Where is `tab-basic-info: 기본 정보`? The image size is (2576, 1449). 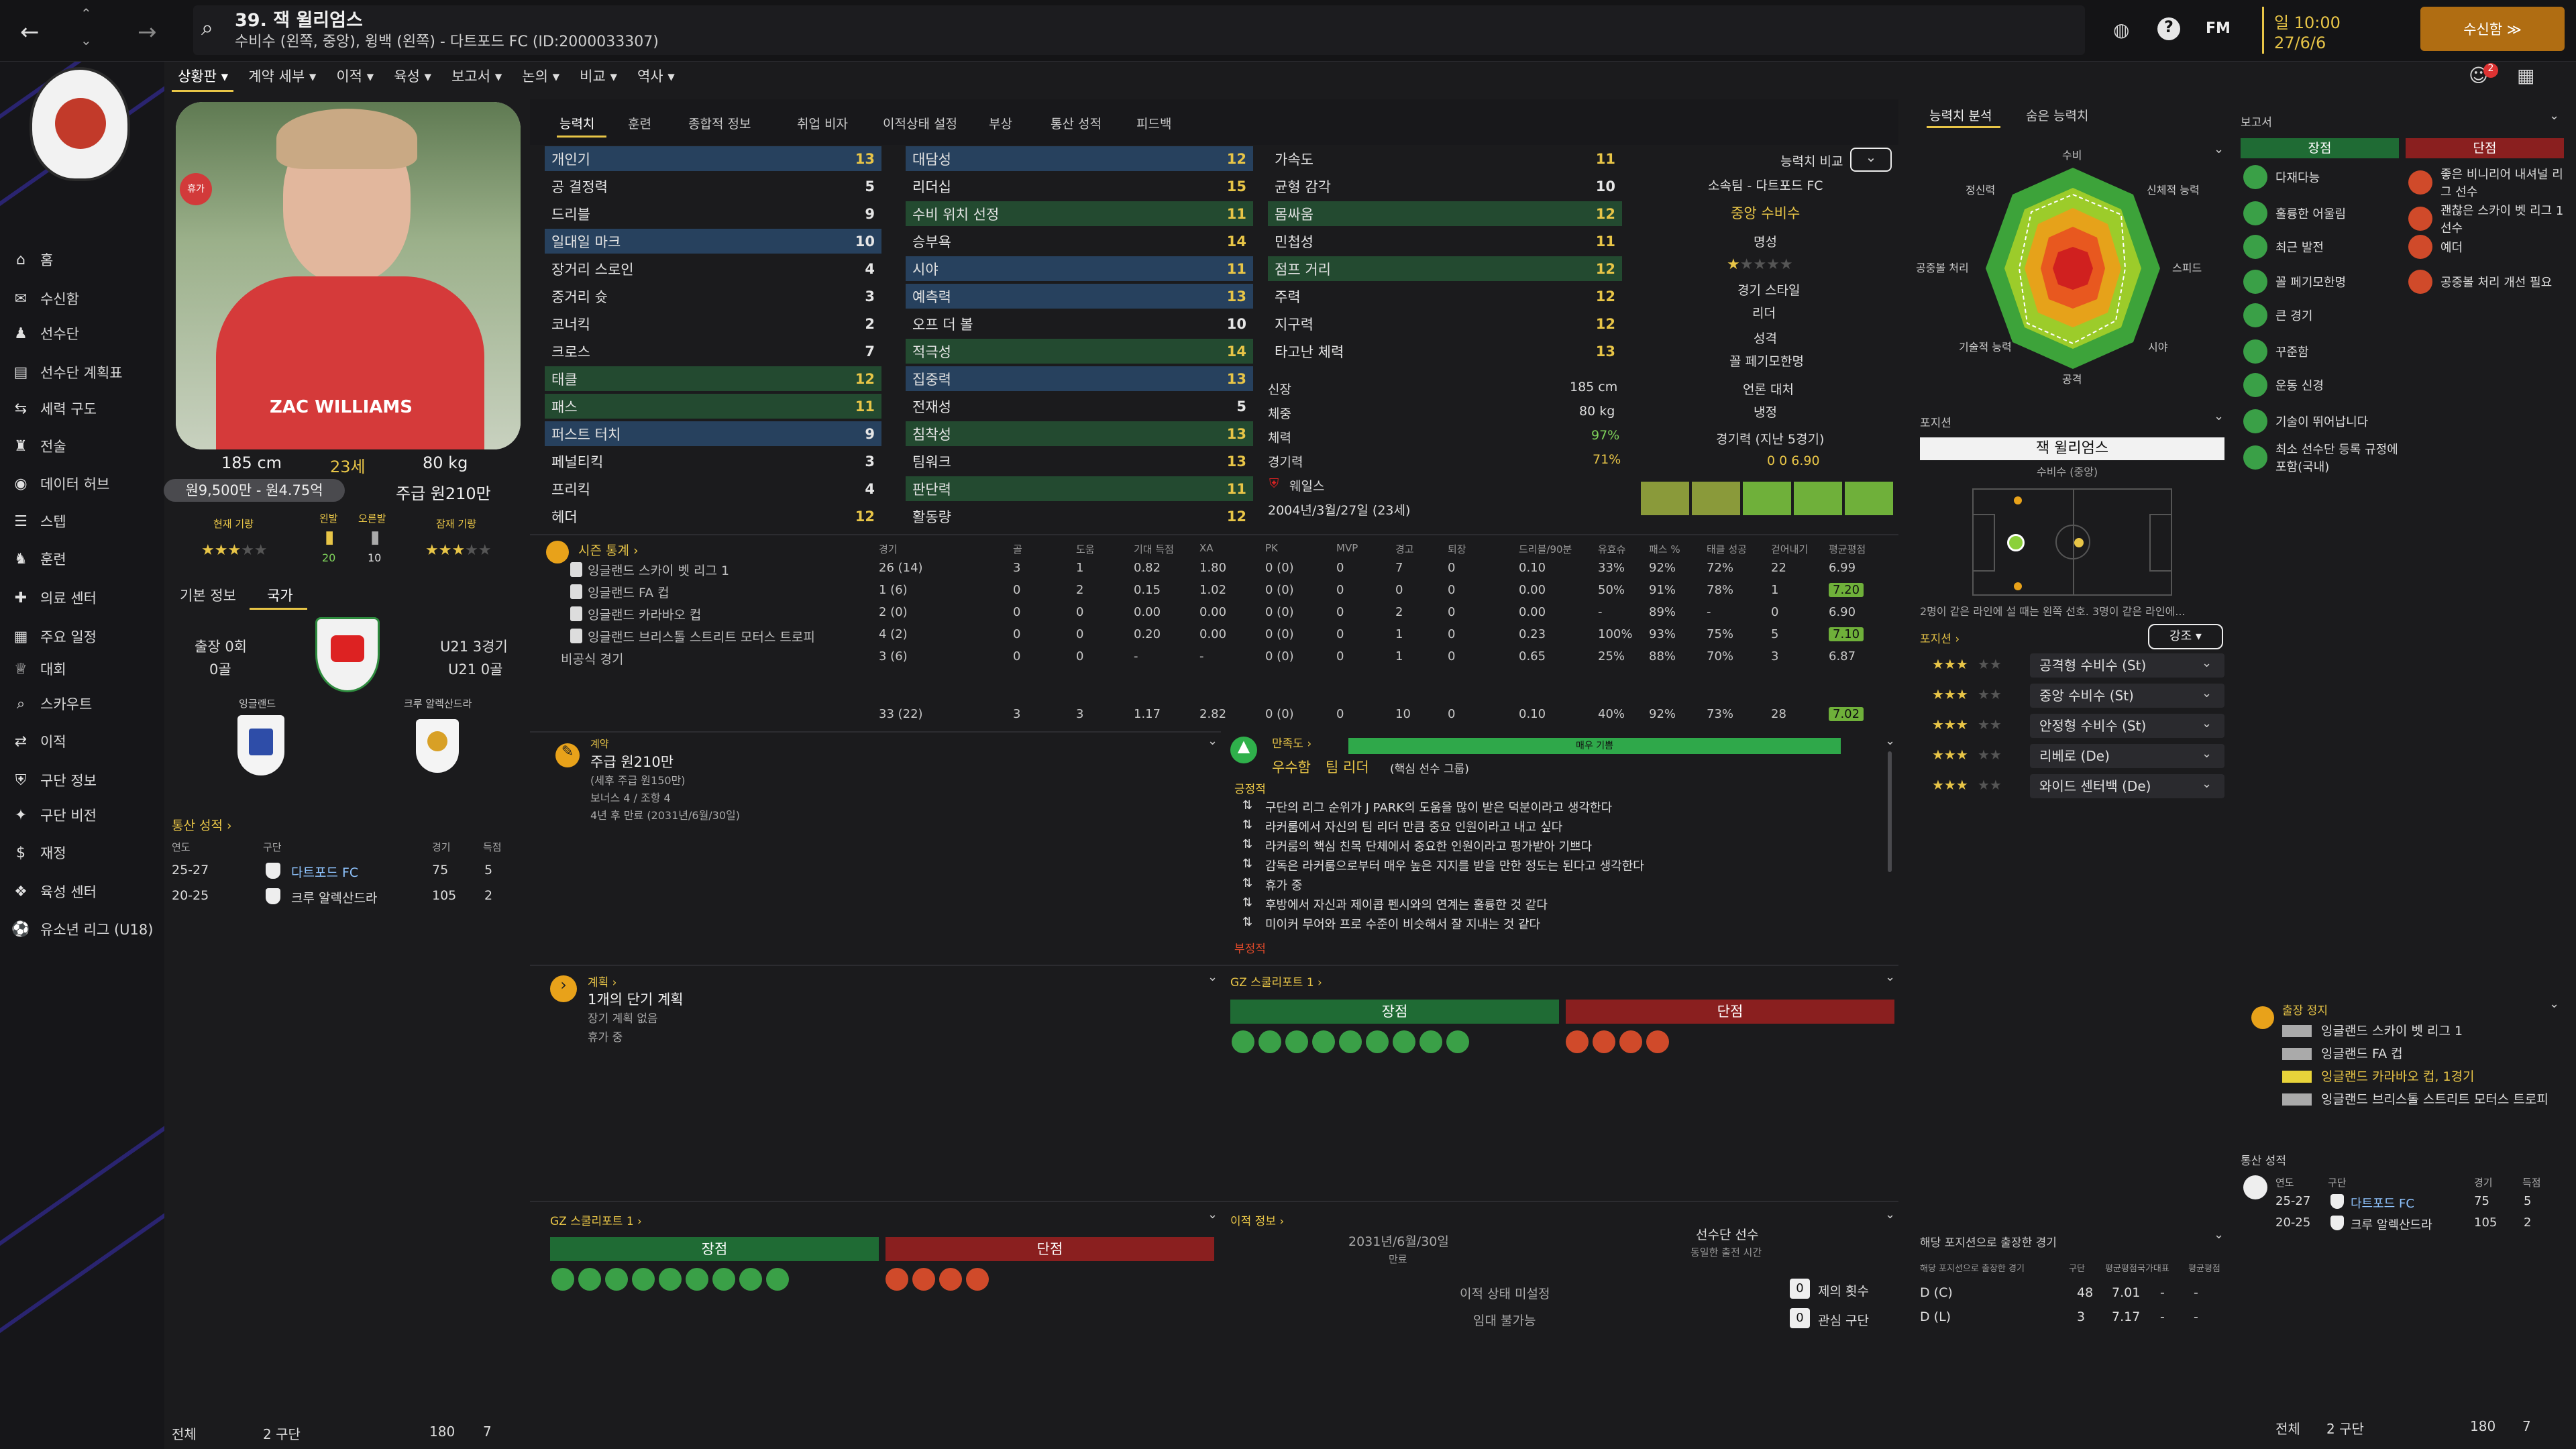 tab-basic-info: 기본 정보 is located at coordinates (208, 596).